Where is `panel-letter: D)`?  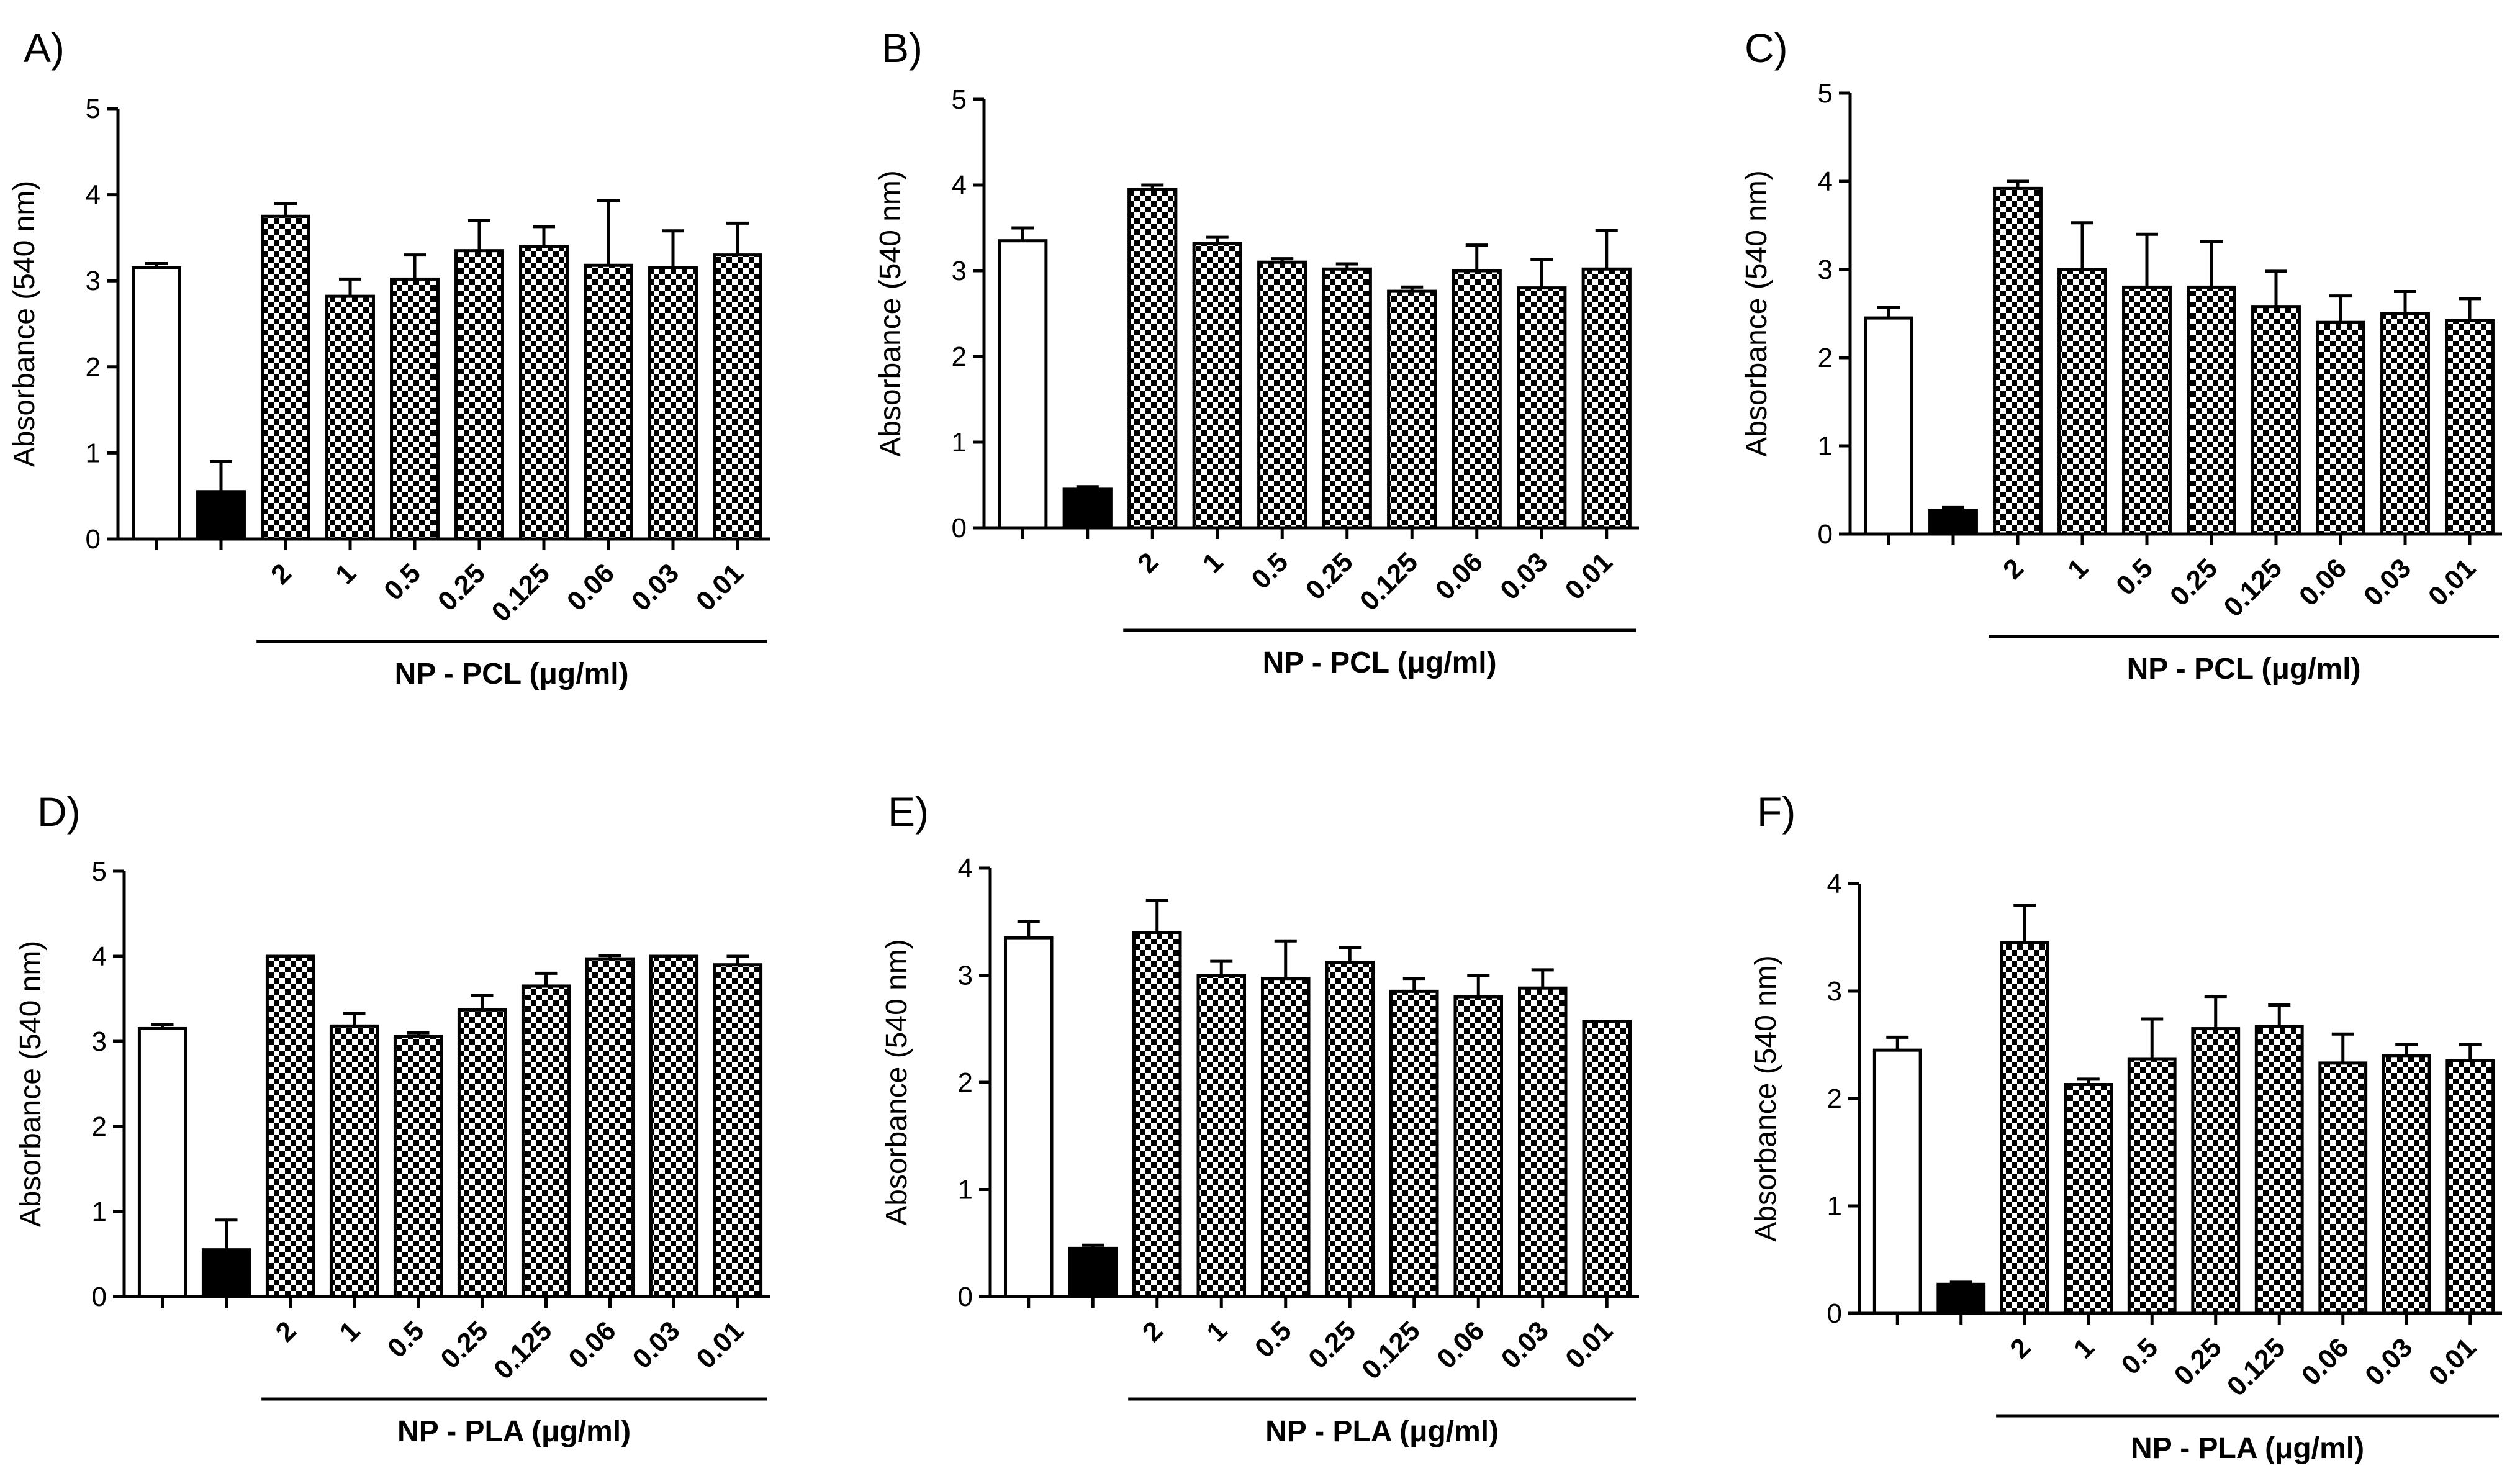 panel-letter: D) is located at coordinates (59, 812).